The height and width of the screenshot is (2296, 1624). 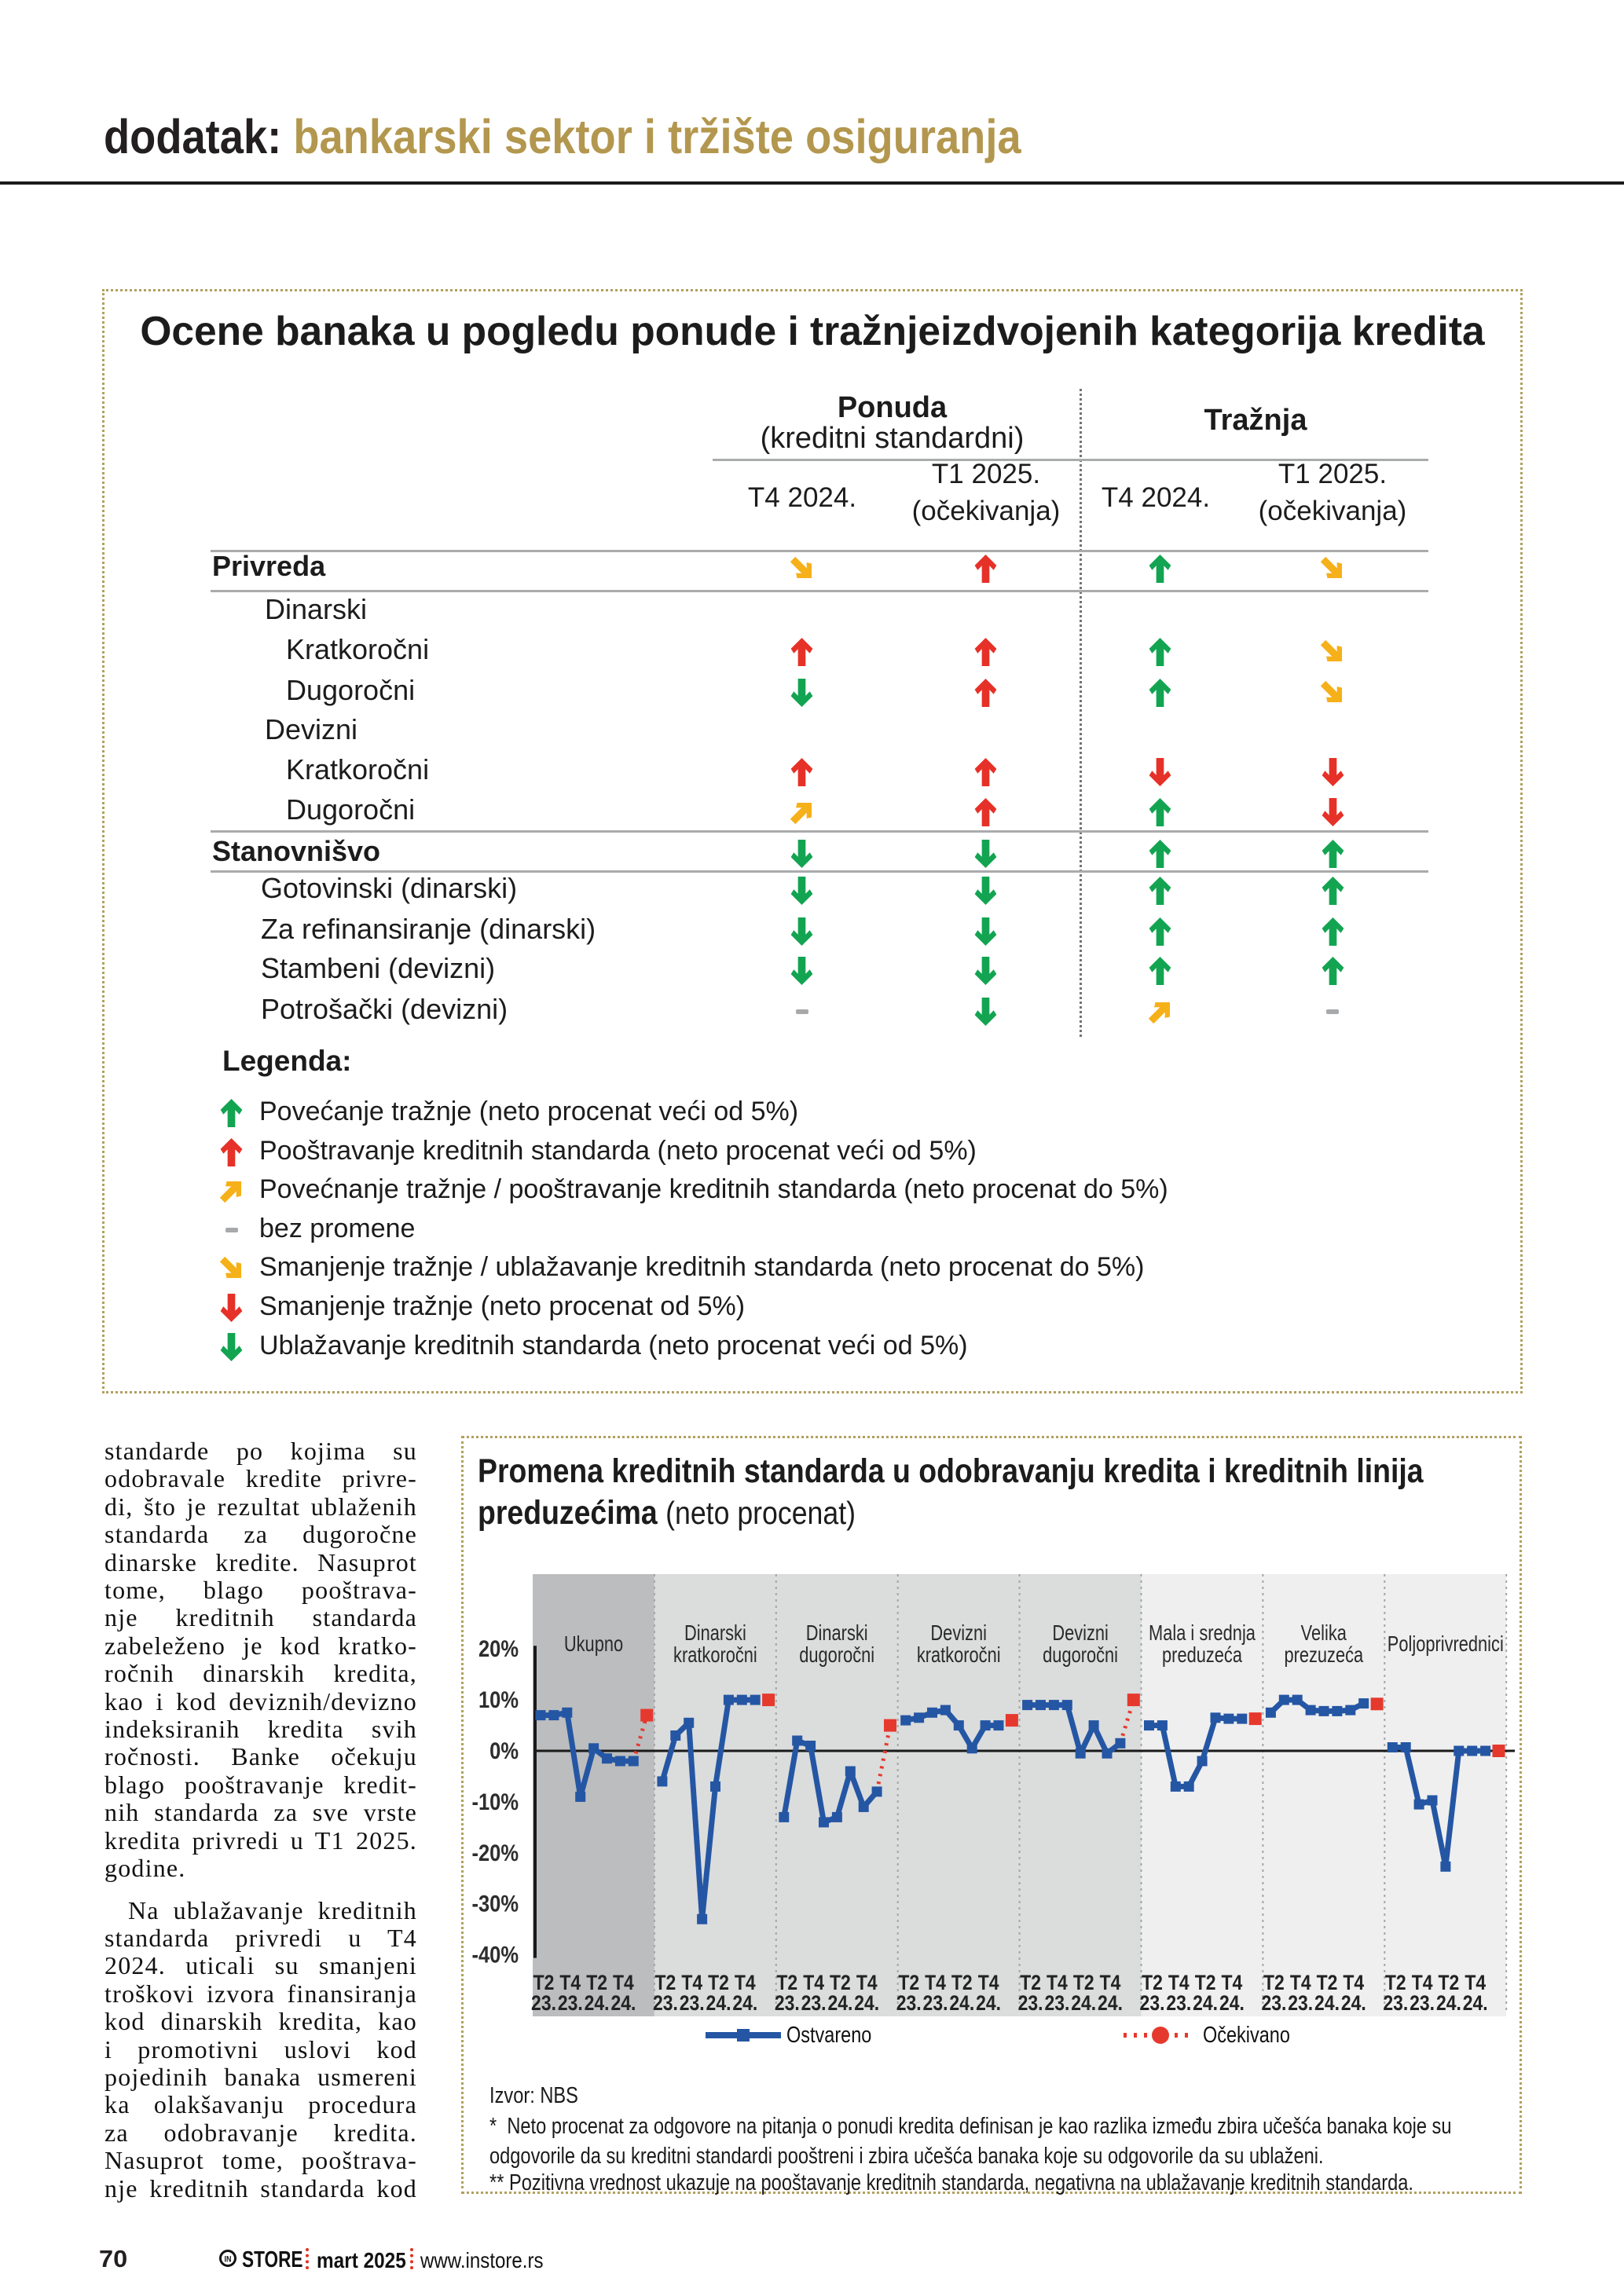 What do you see at coordinates (499, 1648) in the screenshot?
I see `svg-text: 20%` at bounding box center [499, 1648].